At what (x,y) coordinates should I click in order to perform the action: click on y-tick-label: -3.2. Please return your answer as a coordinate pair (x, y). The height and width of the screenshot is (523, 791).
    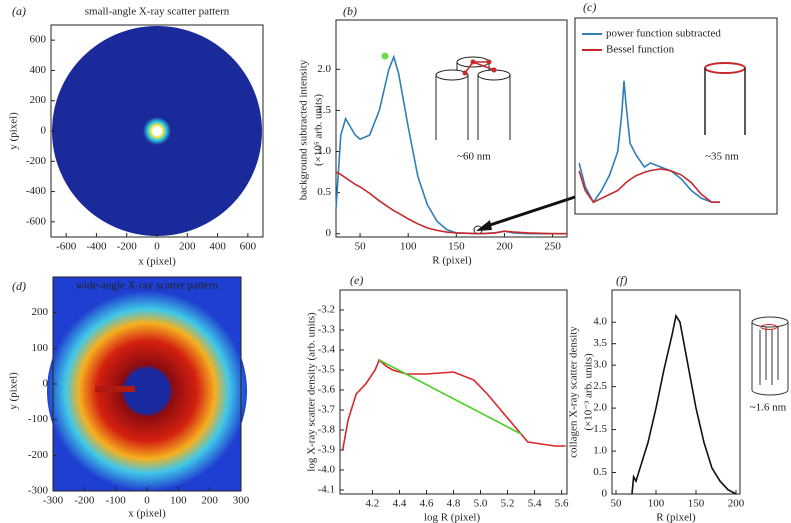
    Looking at the image, I should click on (326, 310).